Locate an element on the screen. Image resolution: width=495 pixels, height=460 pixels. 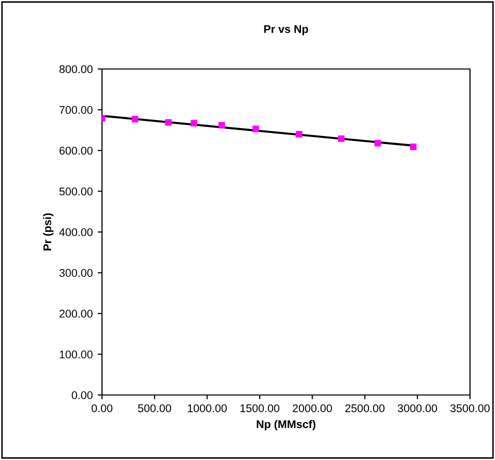
y-tick-label: 0.00 is located at coordinates (82, 395).